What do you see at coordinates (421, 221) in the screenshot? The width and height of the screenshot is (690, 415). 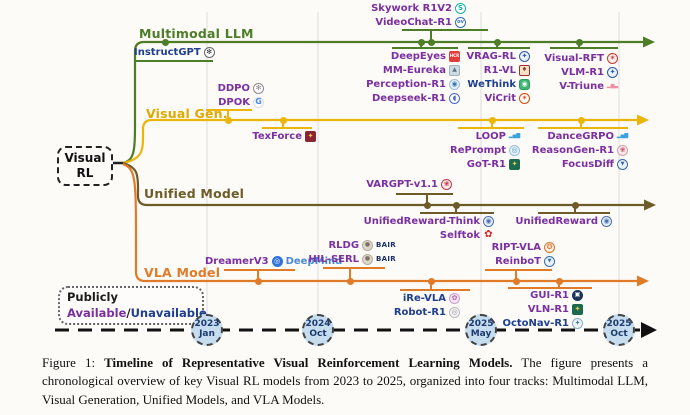 I see `model-unifiedreward-think: UnifiedReward-Think` at bounding box center [421, 221].